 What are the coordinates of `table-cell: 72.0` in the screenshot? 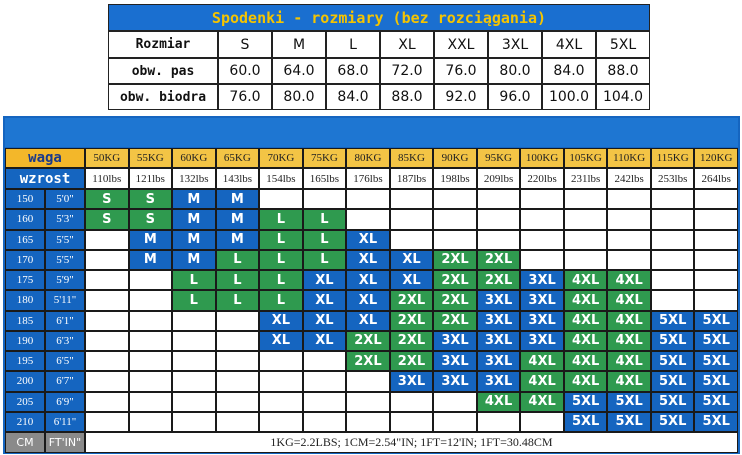 It's located at (407, 71).